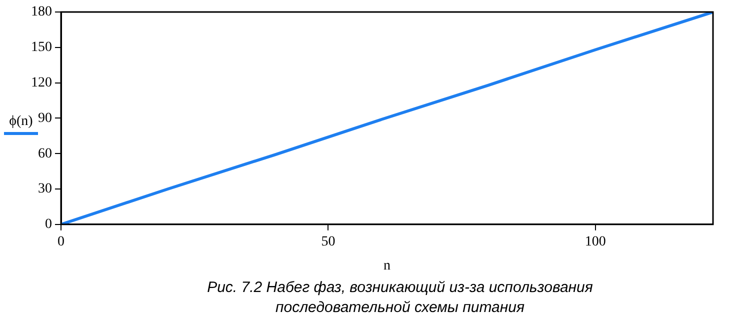  Describe the element at coordinates (45, 154) in the screenshot. I see `y-tick-label: 60` at that location.